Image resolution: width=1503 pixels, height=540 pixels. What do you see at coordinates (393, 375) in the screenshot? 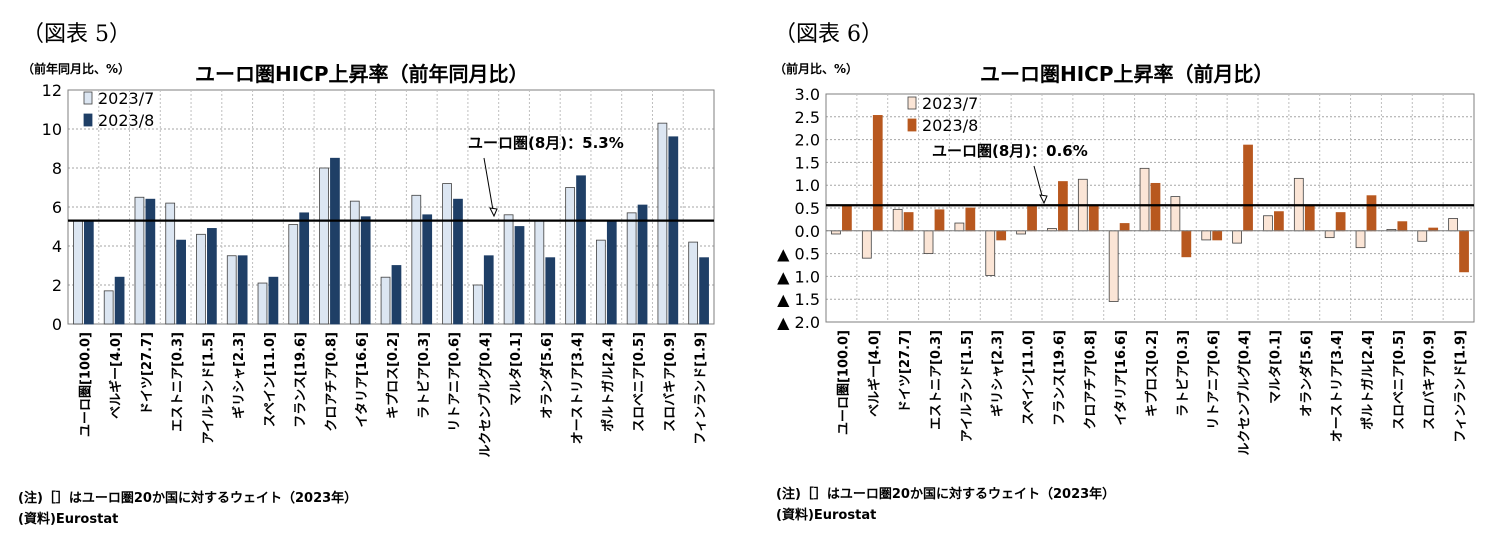
I see `x-tick-label: キプロス[0.2]` at bounding box center [393, 375].